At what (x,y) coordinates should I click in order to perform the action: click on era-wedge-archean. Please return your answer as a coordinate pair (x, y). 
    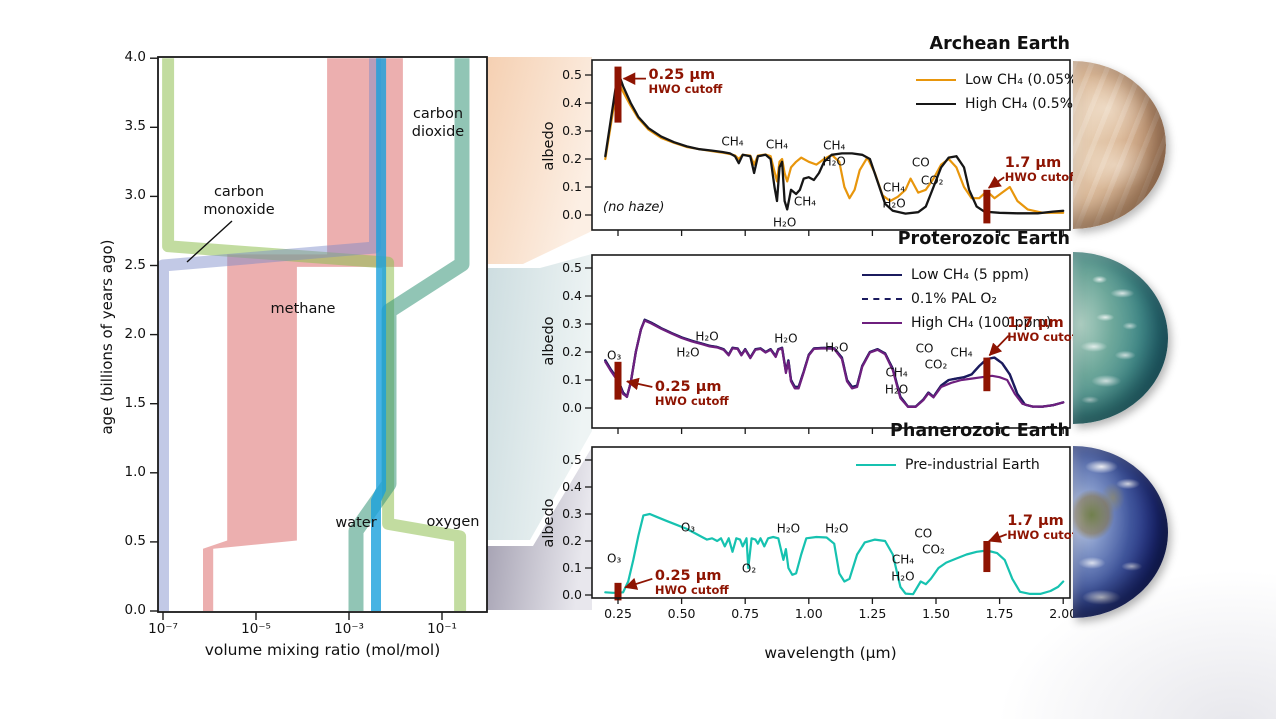
    Looking at the image, I should click on (539, 160).